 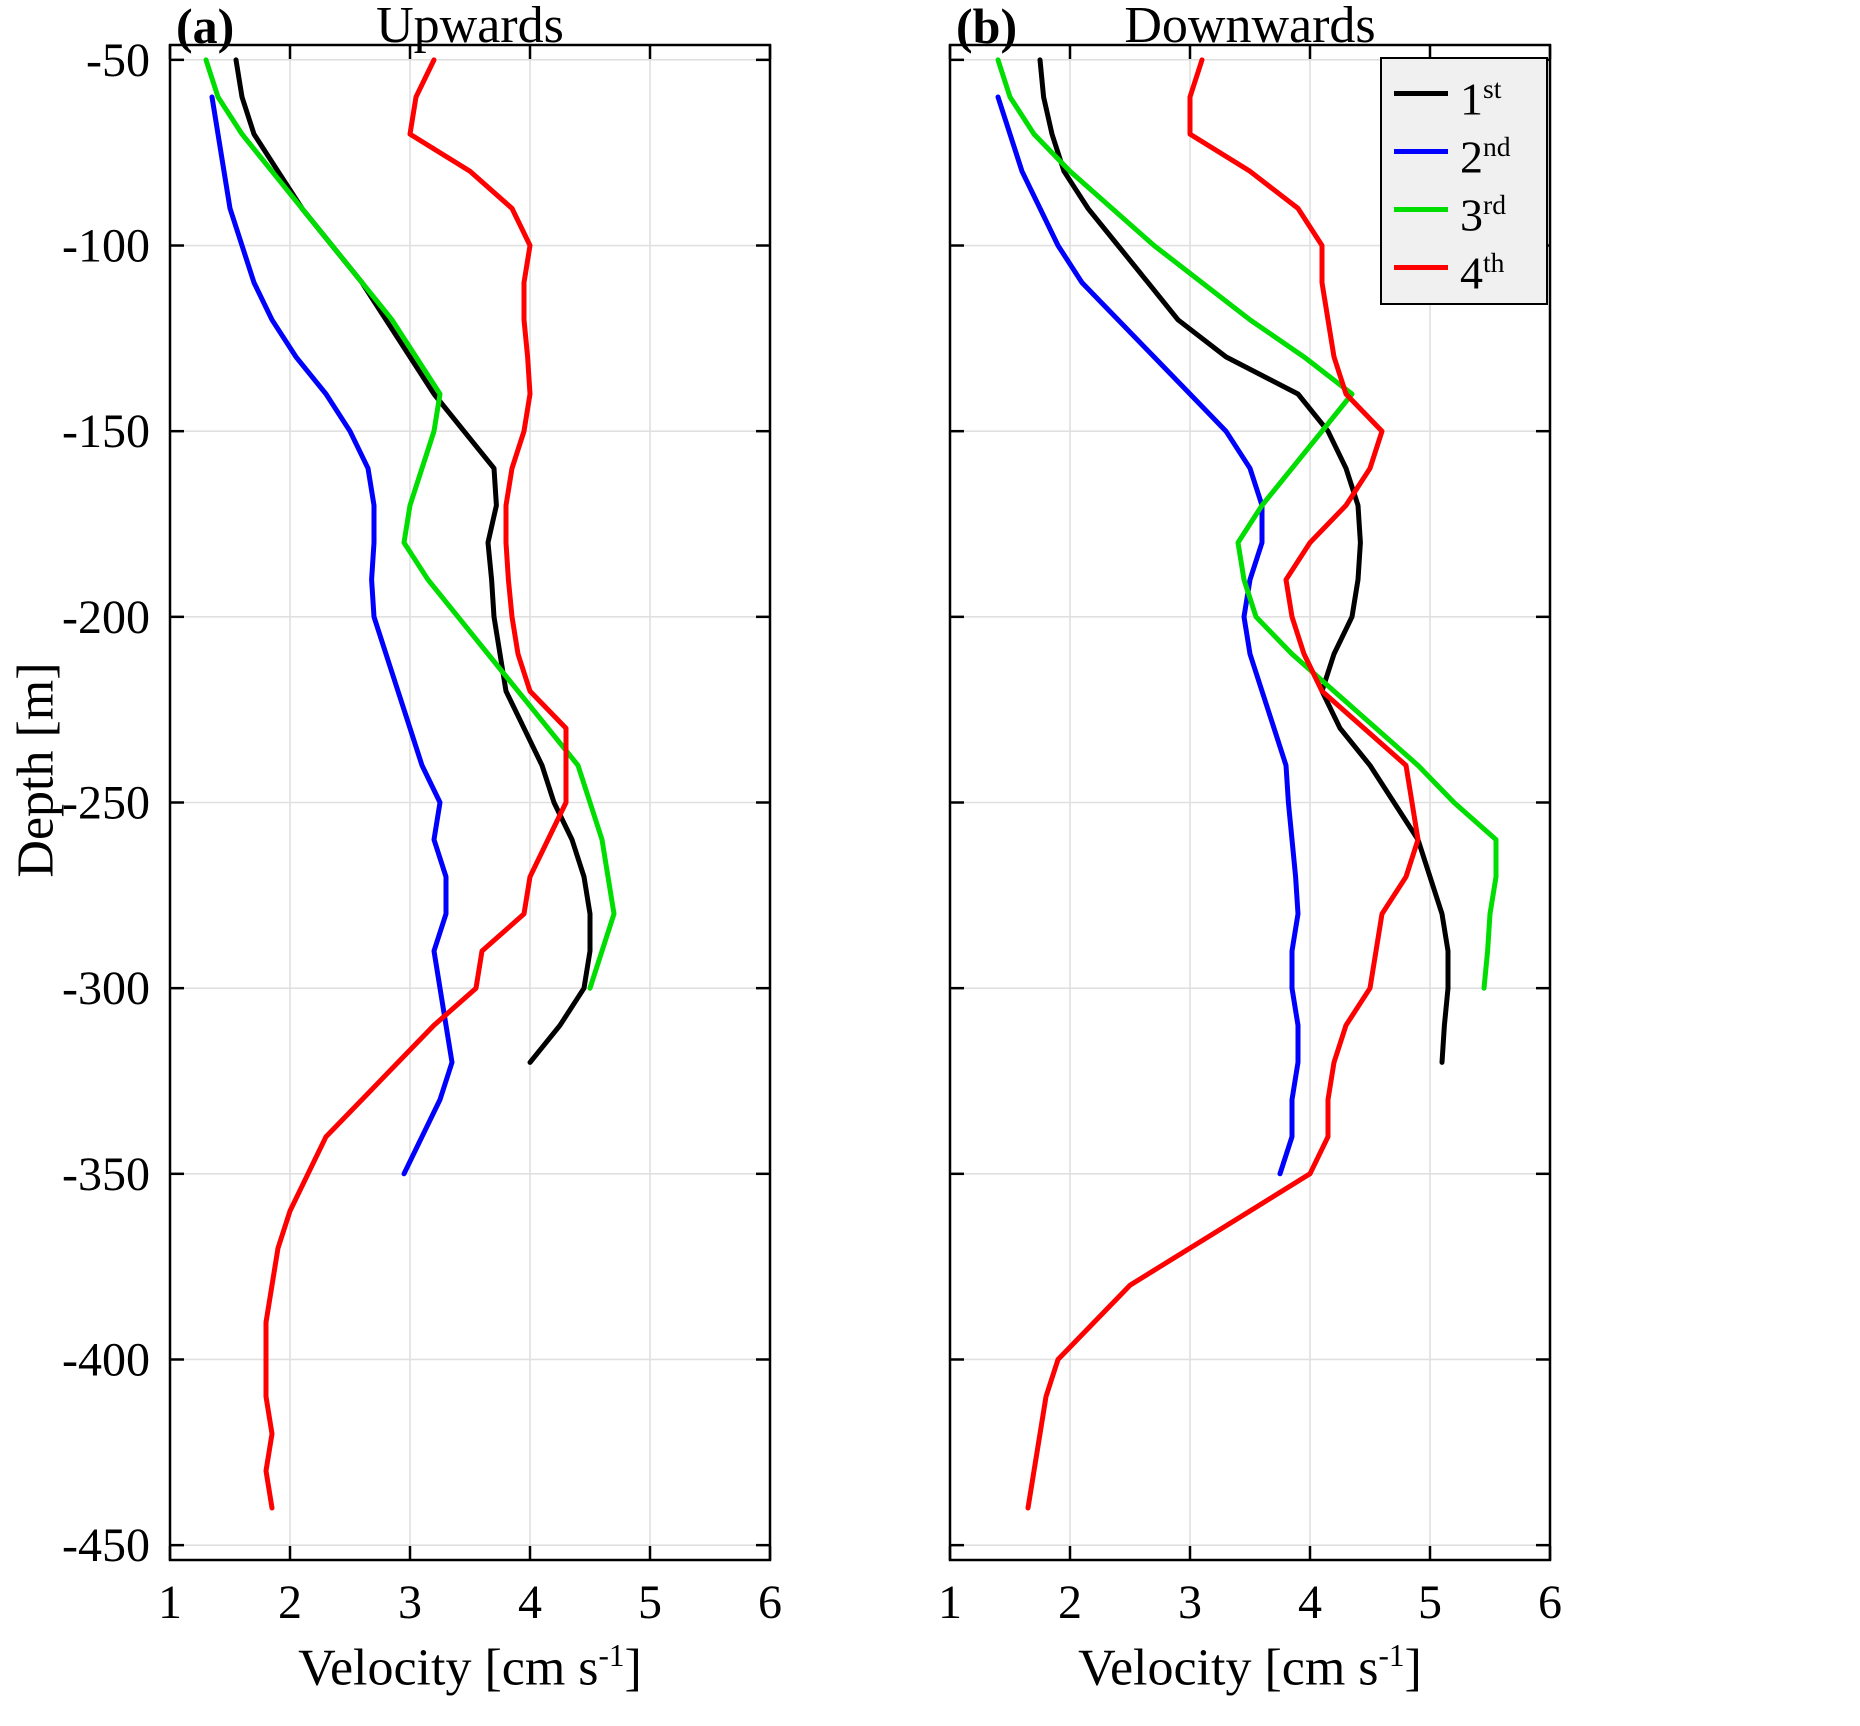 I want to click on legend-label-4th-sup: th, so click(x=1494, y=262).